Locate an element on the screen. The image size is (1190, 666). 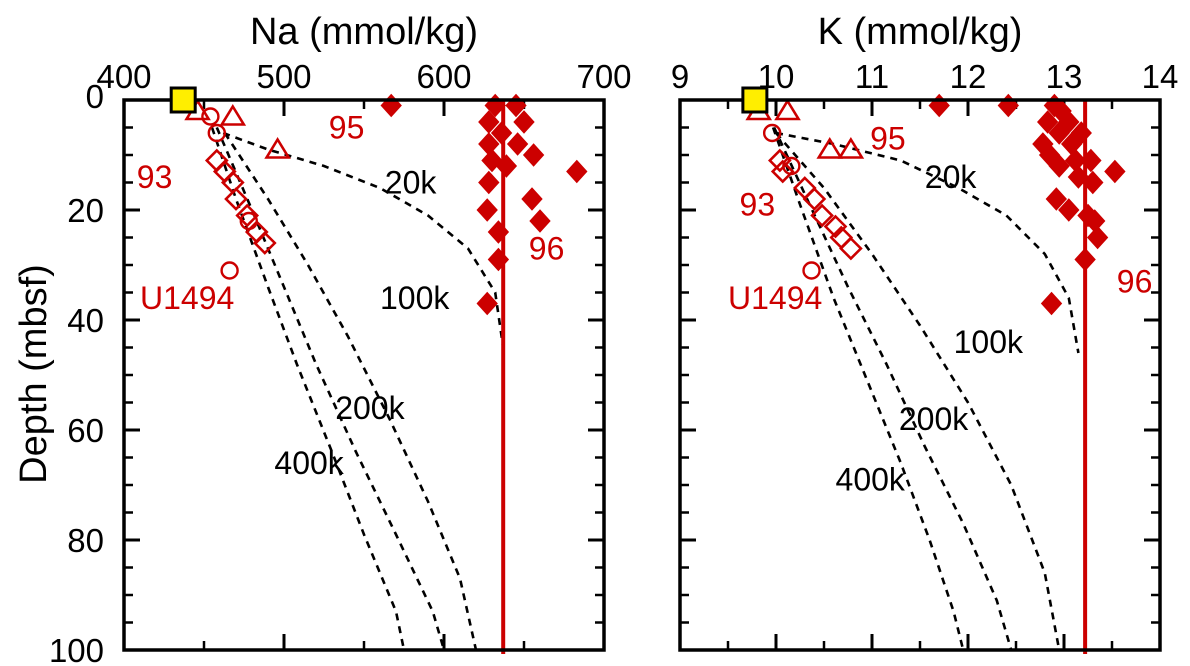
panel-1-annotation-100k: 100k is located at coordinates (989, 342).